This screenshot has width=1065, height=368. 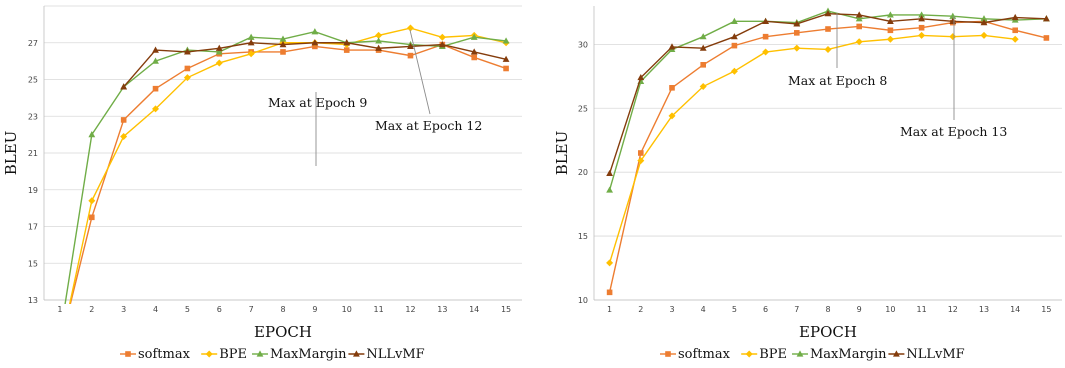 I want to click on x-tick-label: 15, so click(x=1046, y=309).